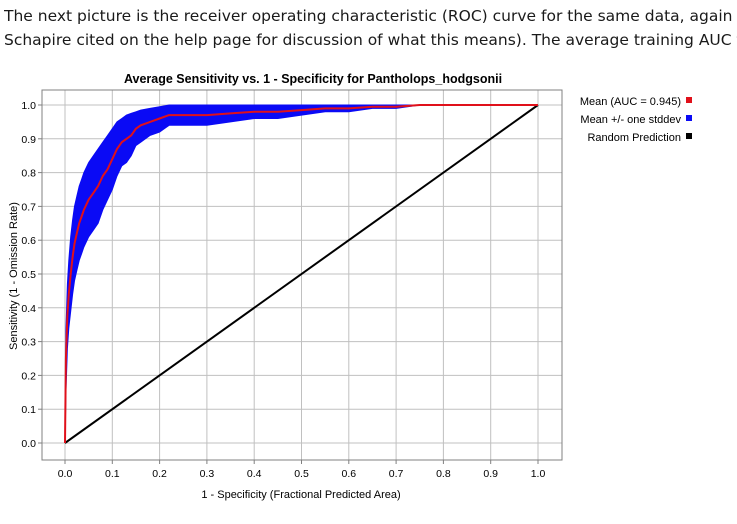 The image size is (737, 524). Describe the element at coordinates (112, 474) in the screenshot. I see `x-tick-label: 0.1` at that location.